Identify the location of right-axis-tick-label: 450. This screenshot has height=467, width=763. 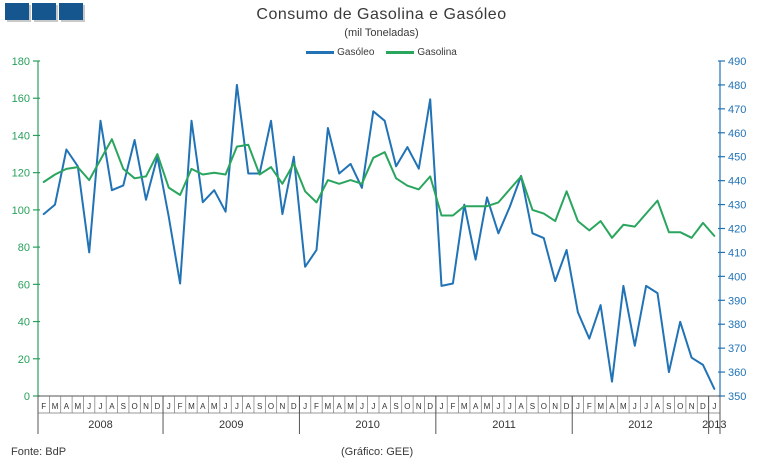
(737, 158).